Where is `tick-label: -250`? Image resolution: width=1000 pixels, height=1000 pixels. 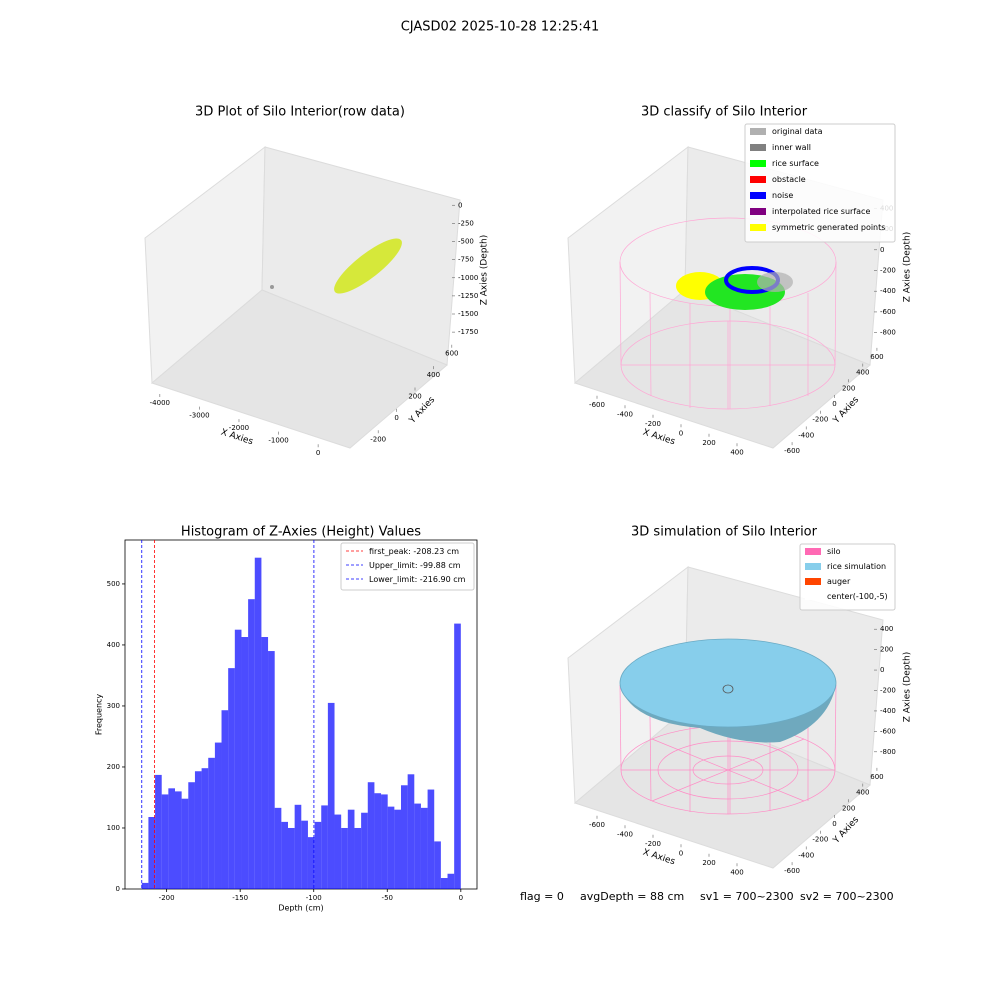 tick-label: -250 is located at coordinates (466, 223).